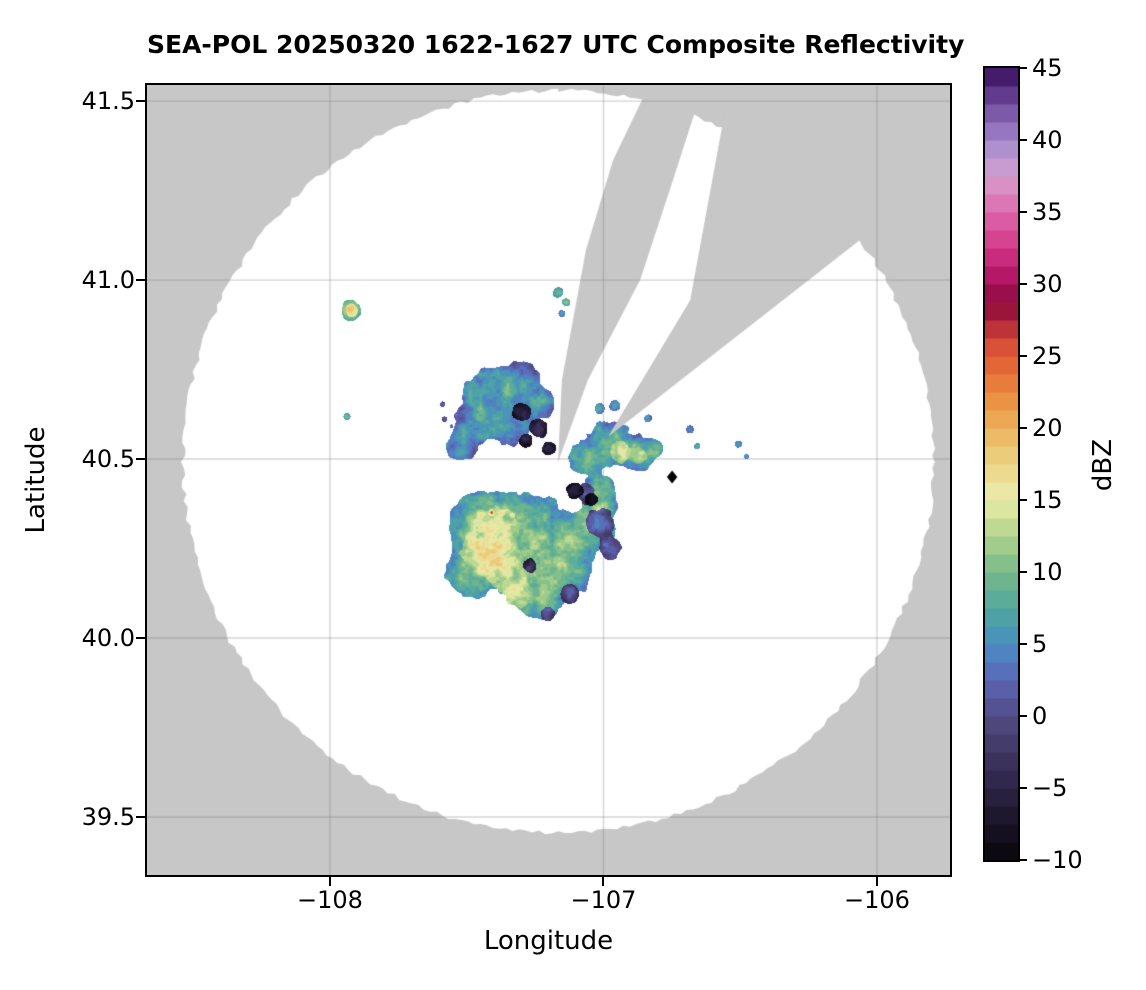  I want to click on colorbar-tick-label: 30, so click(1047, 284).